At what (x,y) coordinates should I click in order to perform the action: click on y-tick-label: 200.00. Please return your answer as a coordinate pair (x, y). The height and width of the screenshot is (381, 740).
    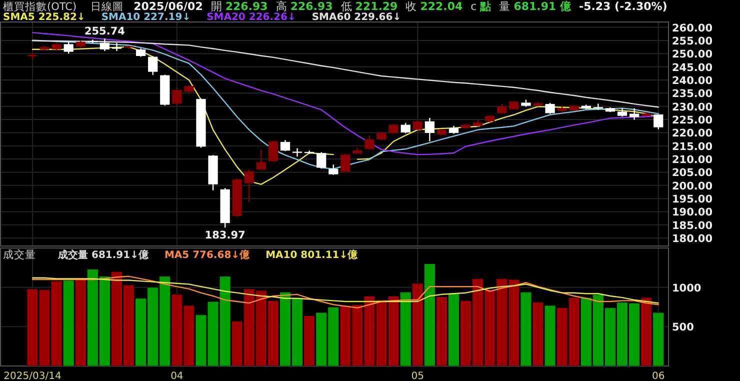
    Looking at the image, I should click on (692, 186).